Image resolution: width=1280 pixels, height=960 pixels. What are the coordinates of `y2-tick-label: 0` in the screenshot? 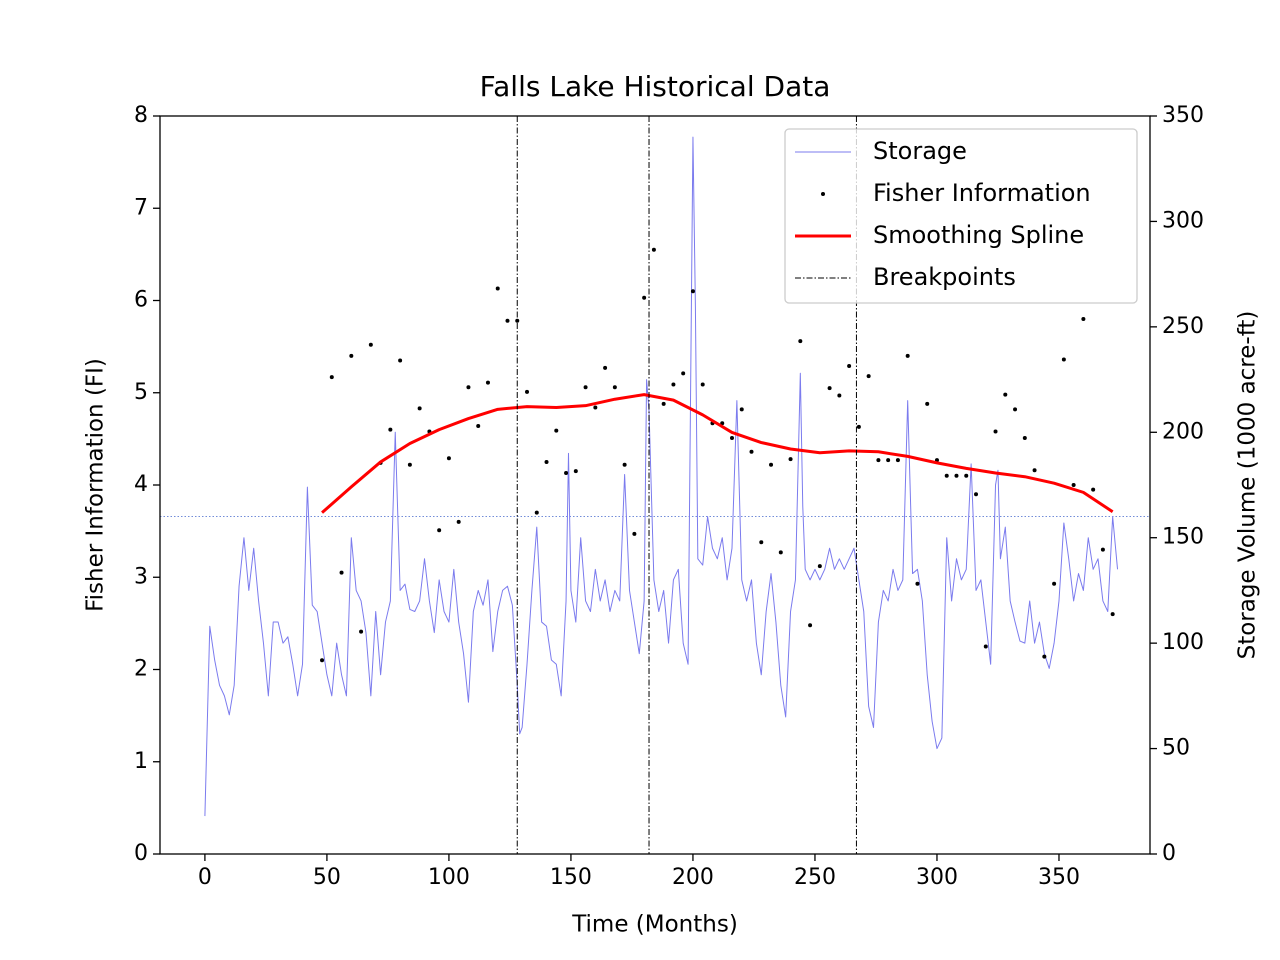 It's located at (1169, 853).